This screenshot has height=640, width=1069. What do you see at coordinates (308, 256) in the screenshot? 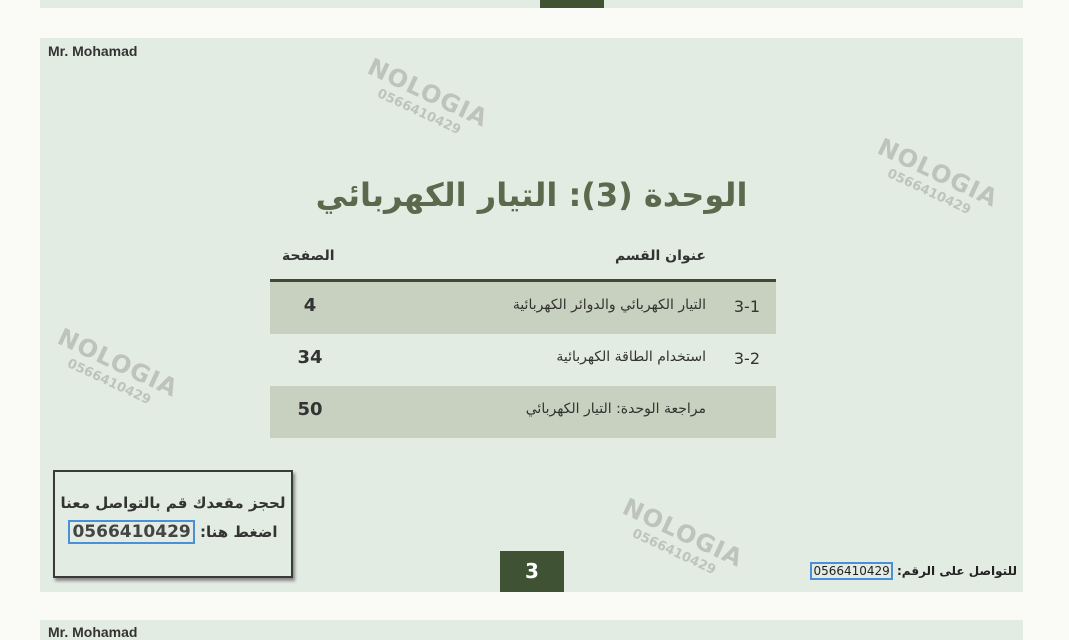
I see `header-page: الصفحة` at bounding box center [308, 256].